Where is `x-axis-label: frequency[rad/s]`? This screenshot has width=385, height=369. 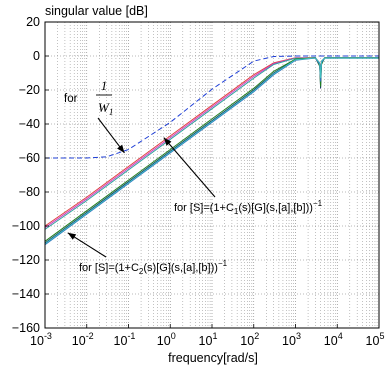
x-axis-label: frequency[rad/s] is located at coordinates (213, 358).